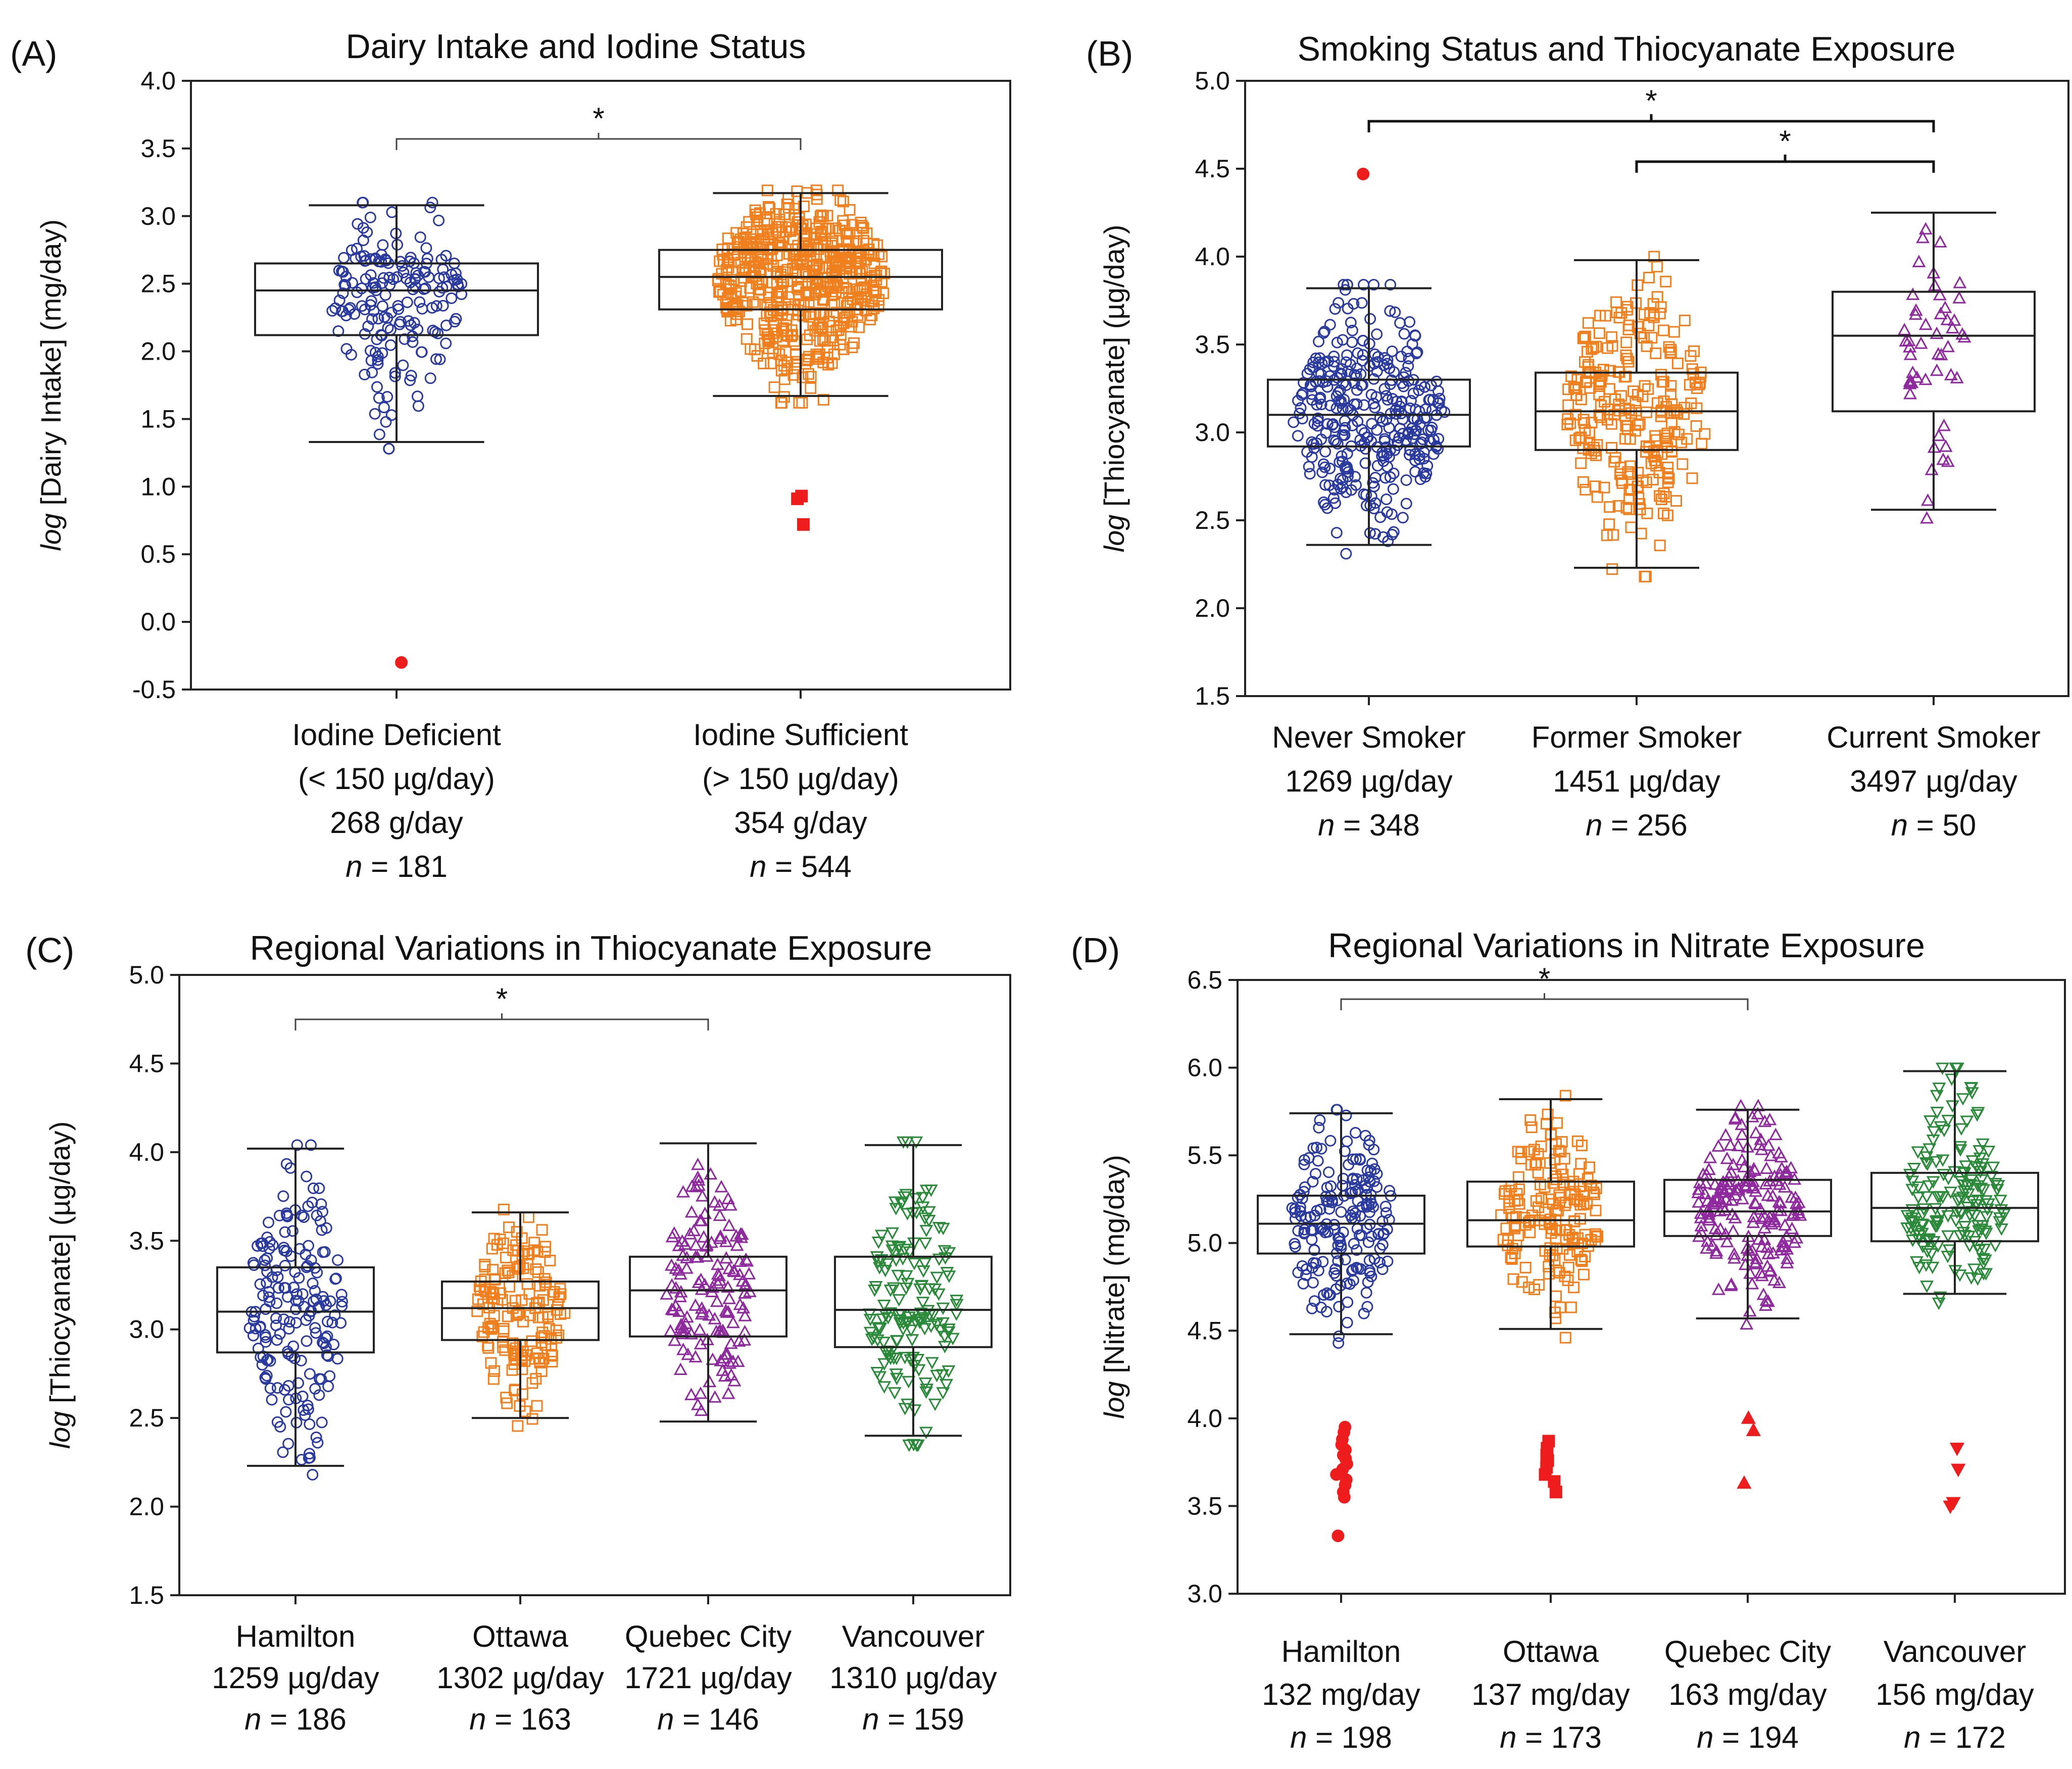  What do you see at coordinates (1933, 737) in the screenshot?
I see `category-label: Current Smoker` at bounding box center [1933, 737].